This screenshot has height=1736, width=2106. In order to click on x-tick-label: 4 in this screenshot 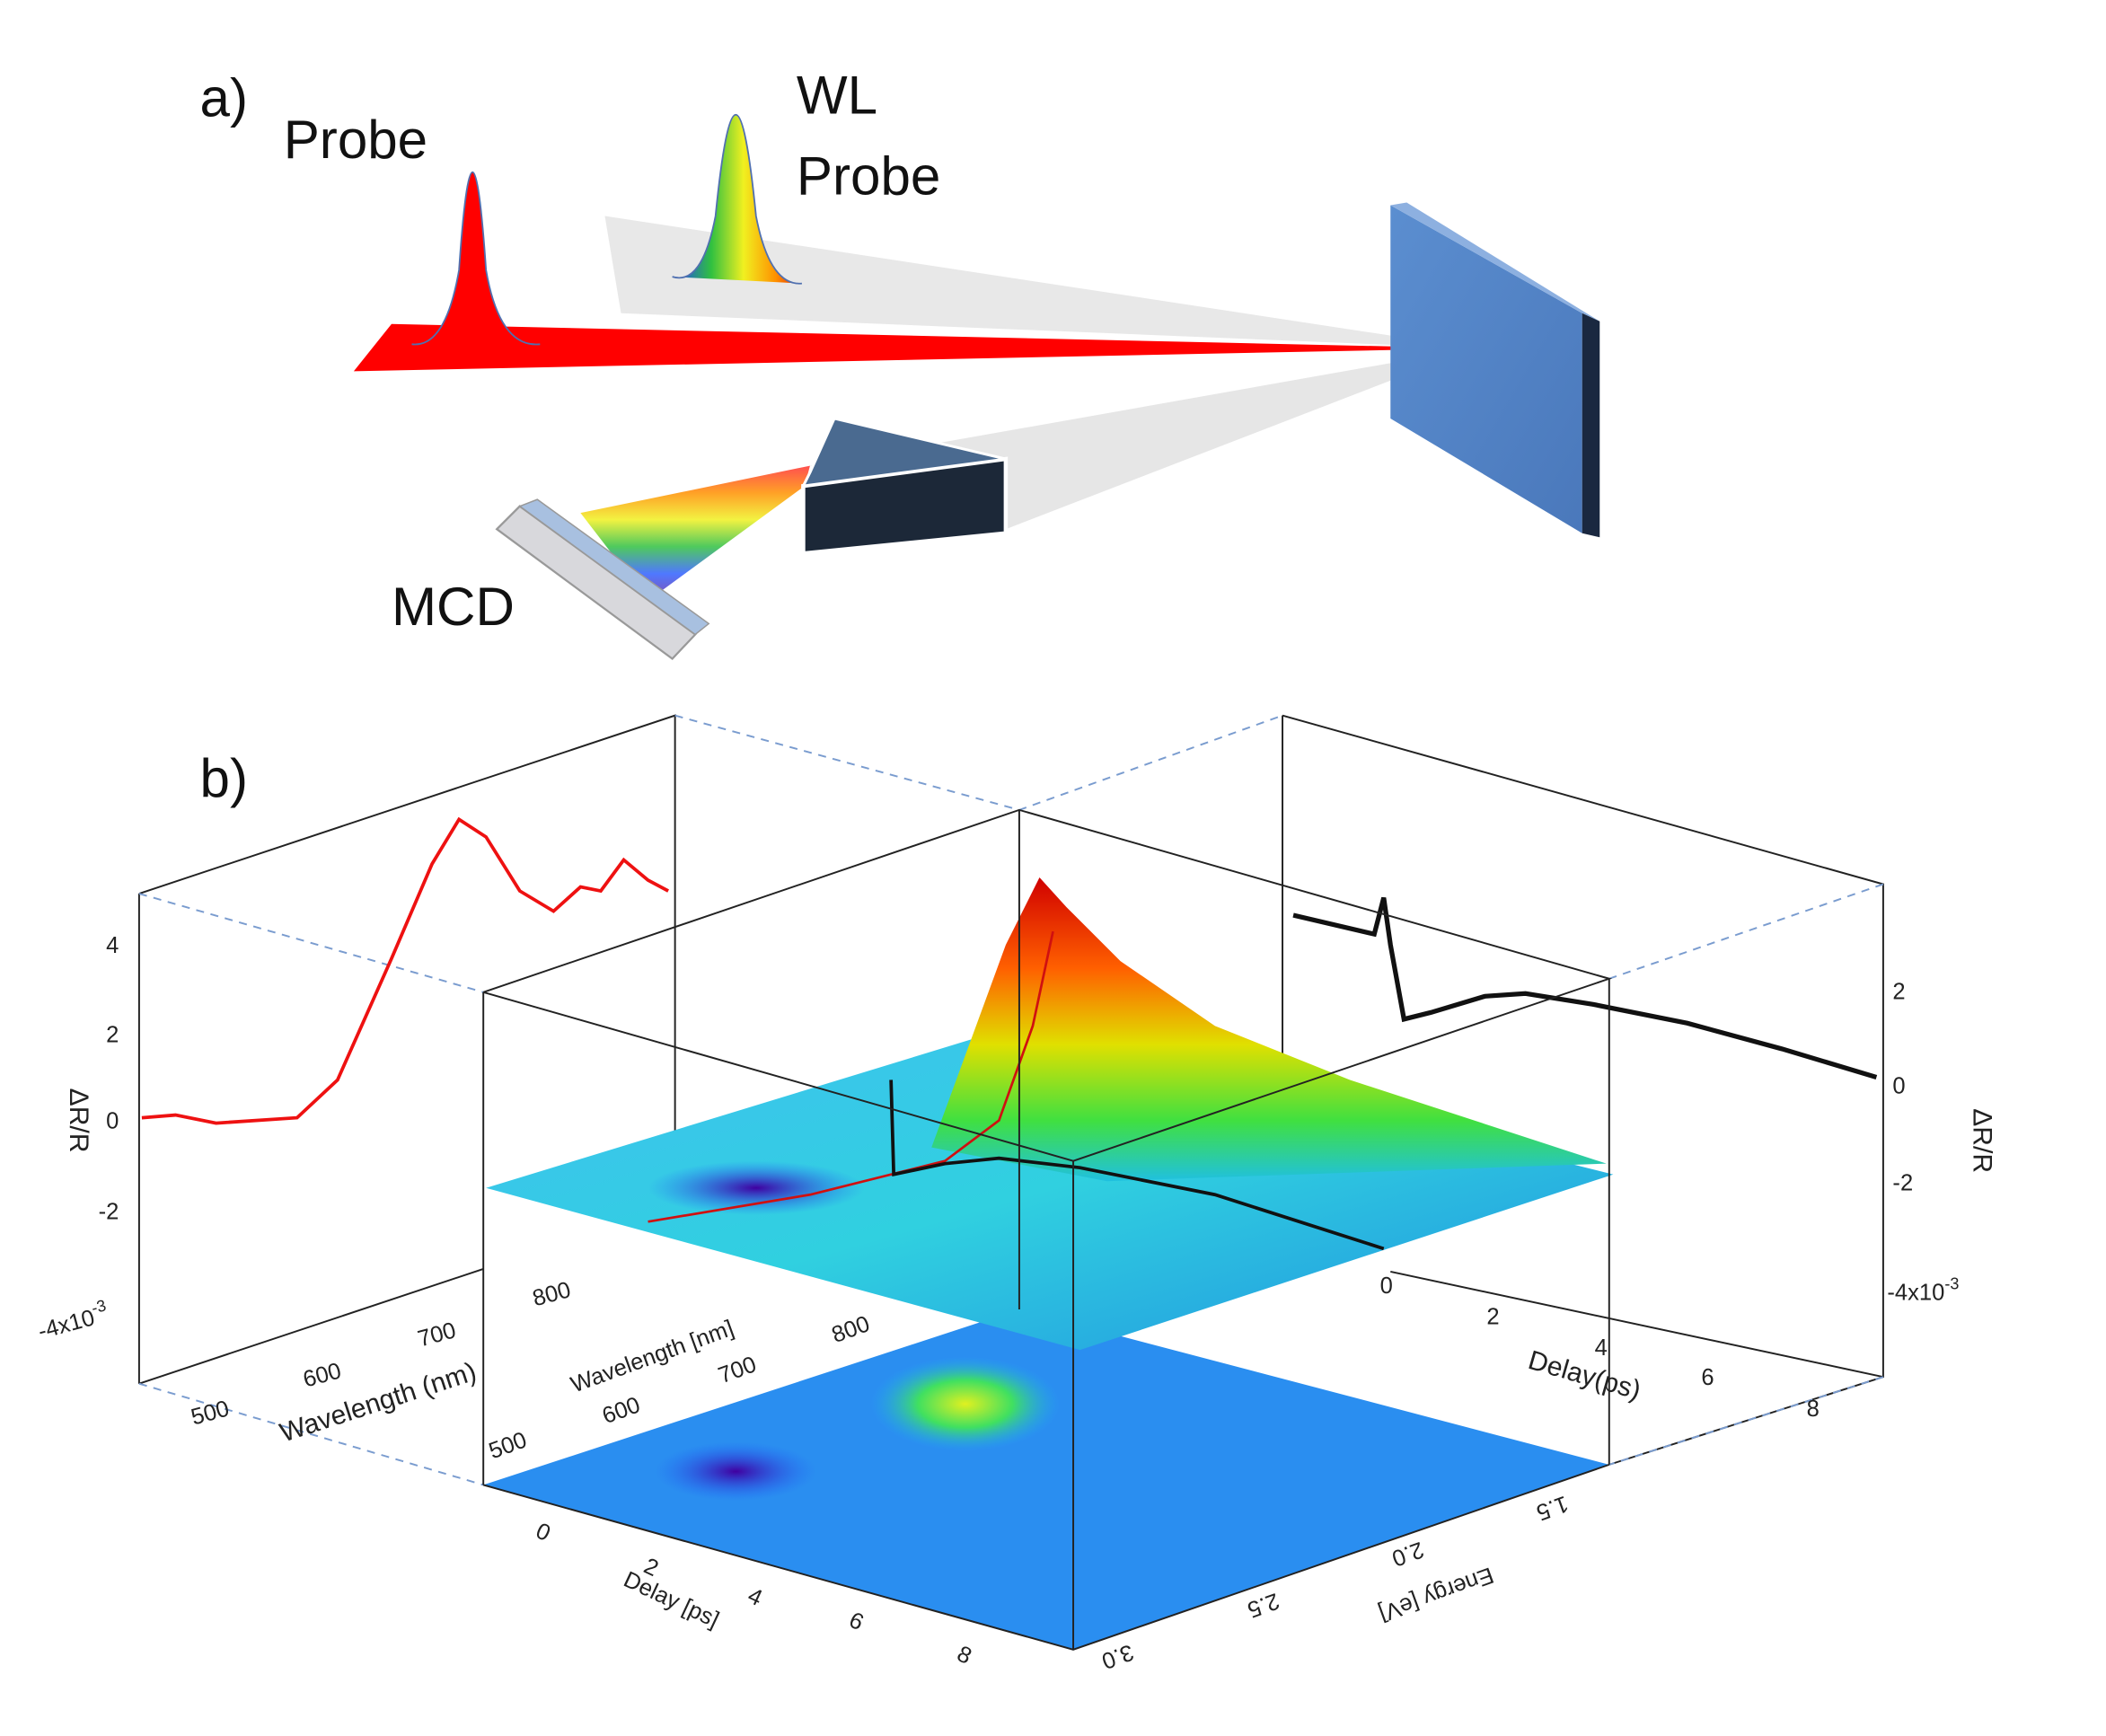, I will do `click(1601, 1348)`.